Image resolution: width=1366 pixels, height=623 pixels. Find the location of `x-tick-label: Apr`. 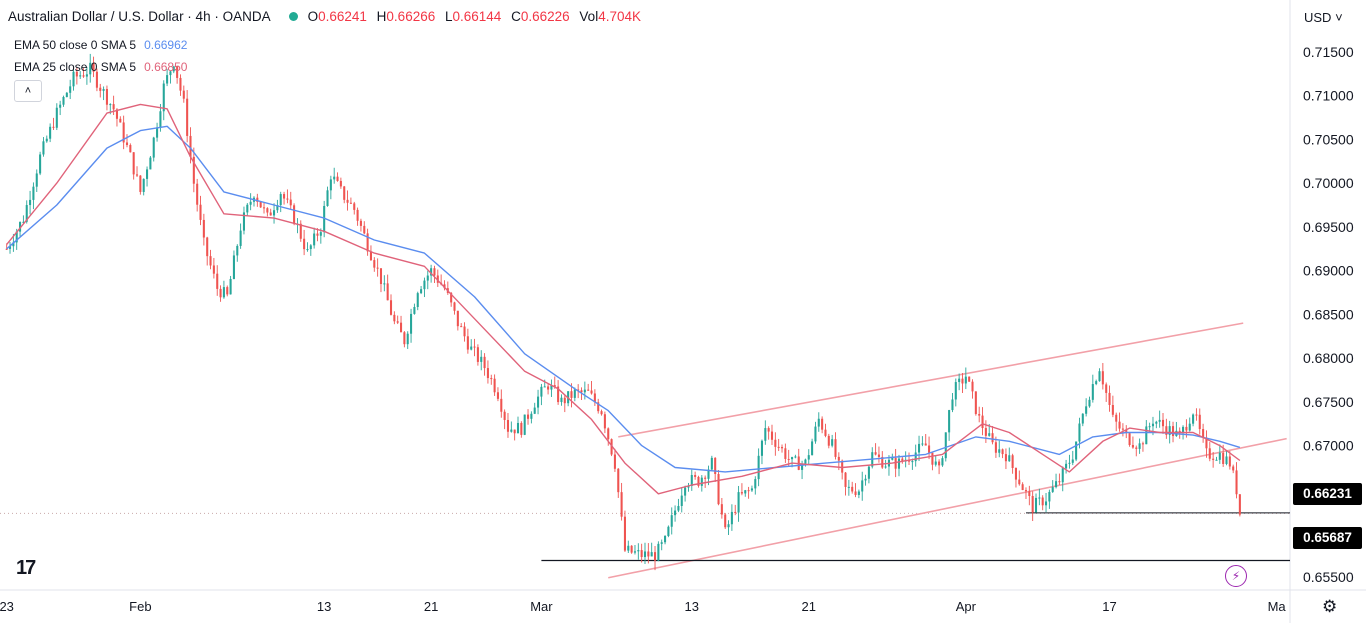

x-tick-label: Apr is located at coordinates (966, 606).